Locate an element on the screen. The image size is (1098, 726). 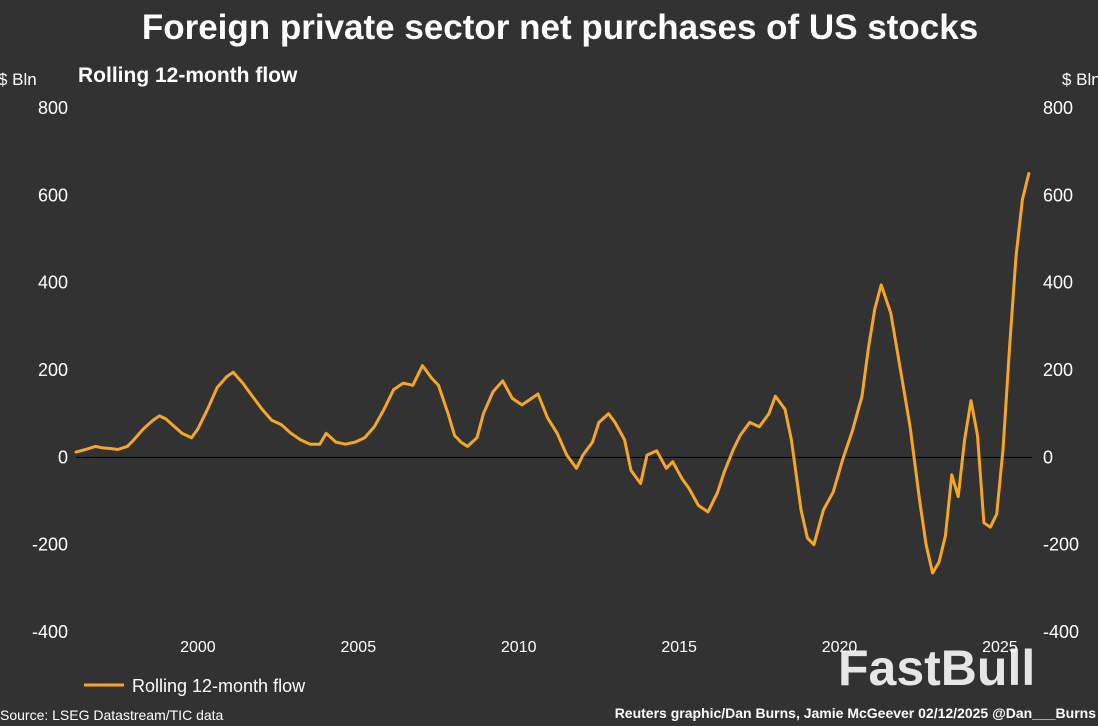
y-tick-left-0: 800 is located at coordinates (53, 108).